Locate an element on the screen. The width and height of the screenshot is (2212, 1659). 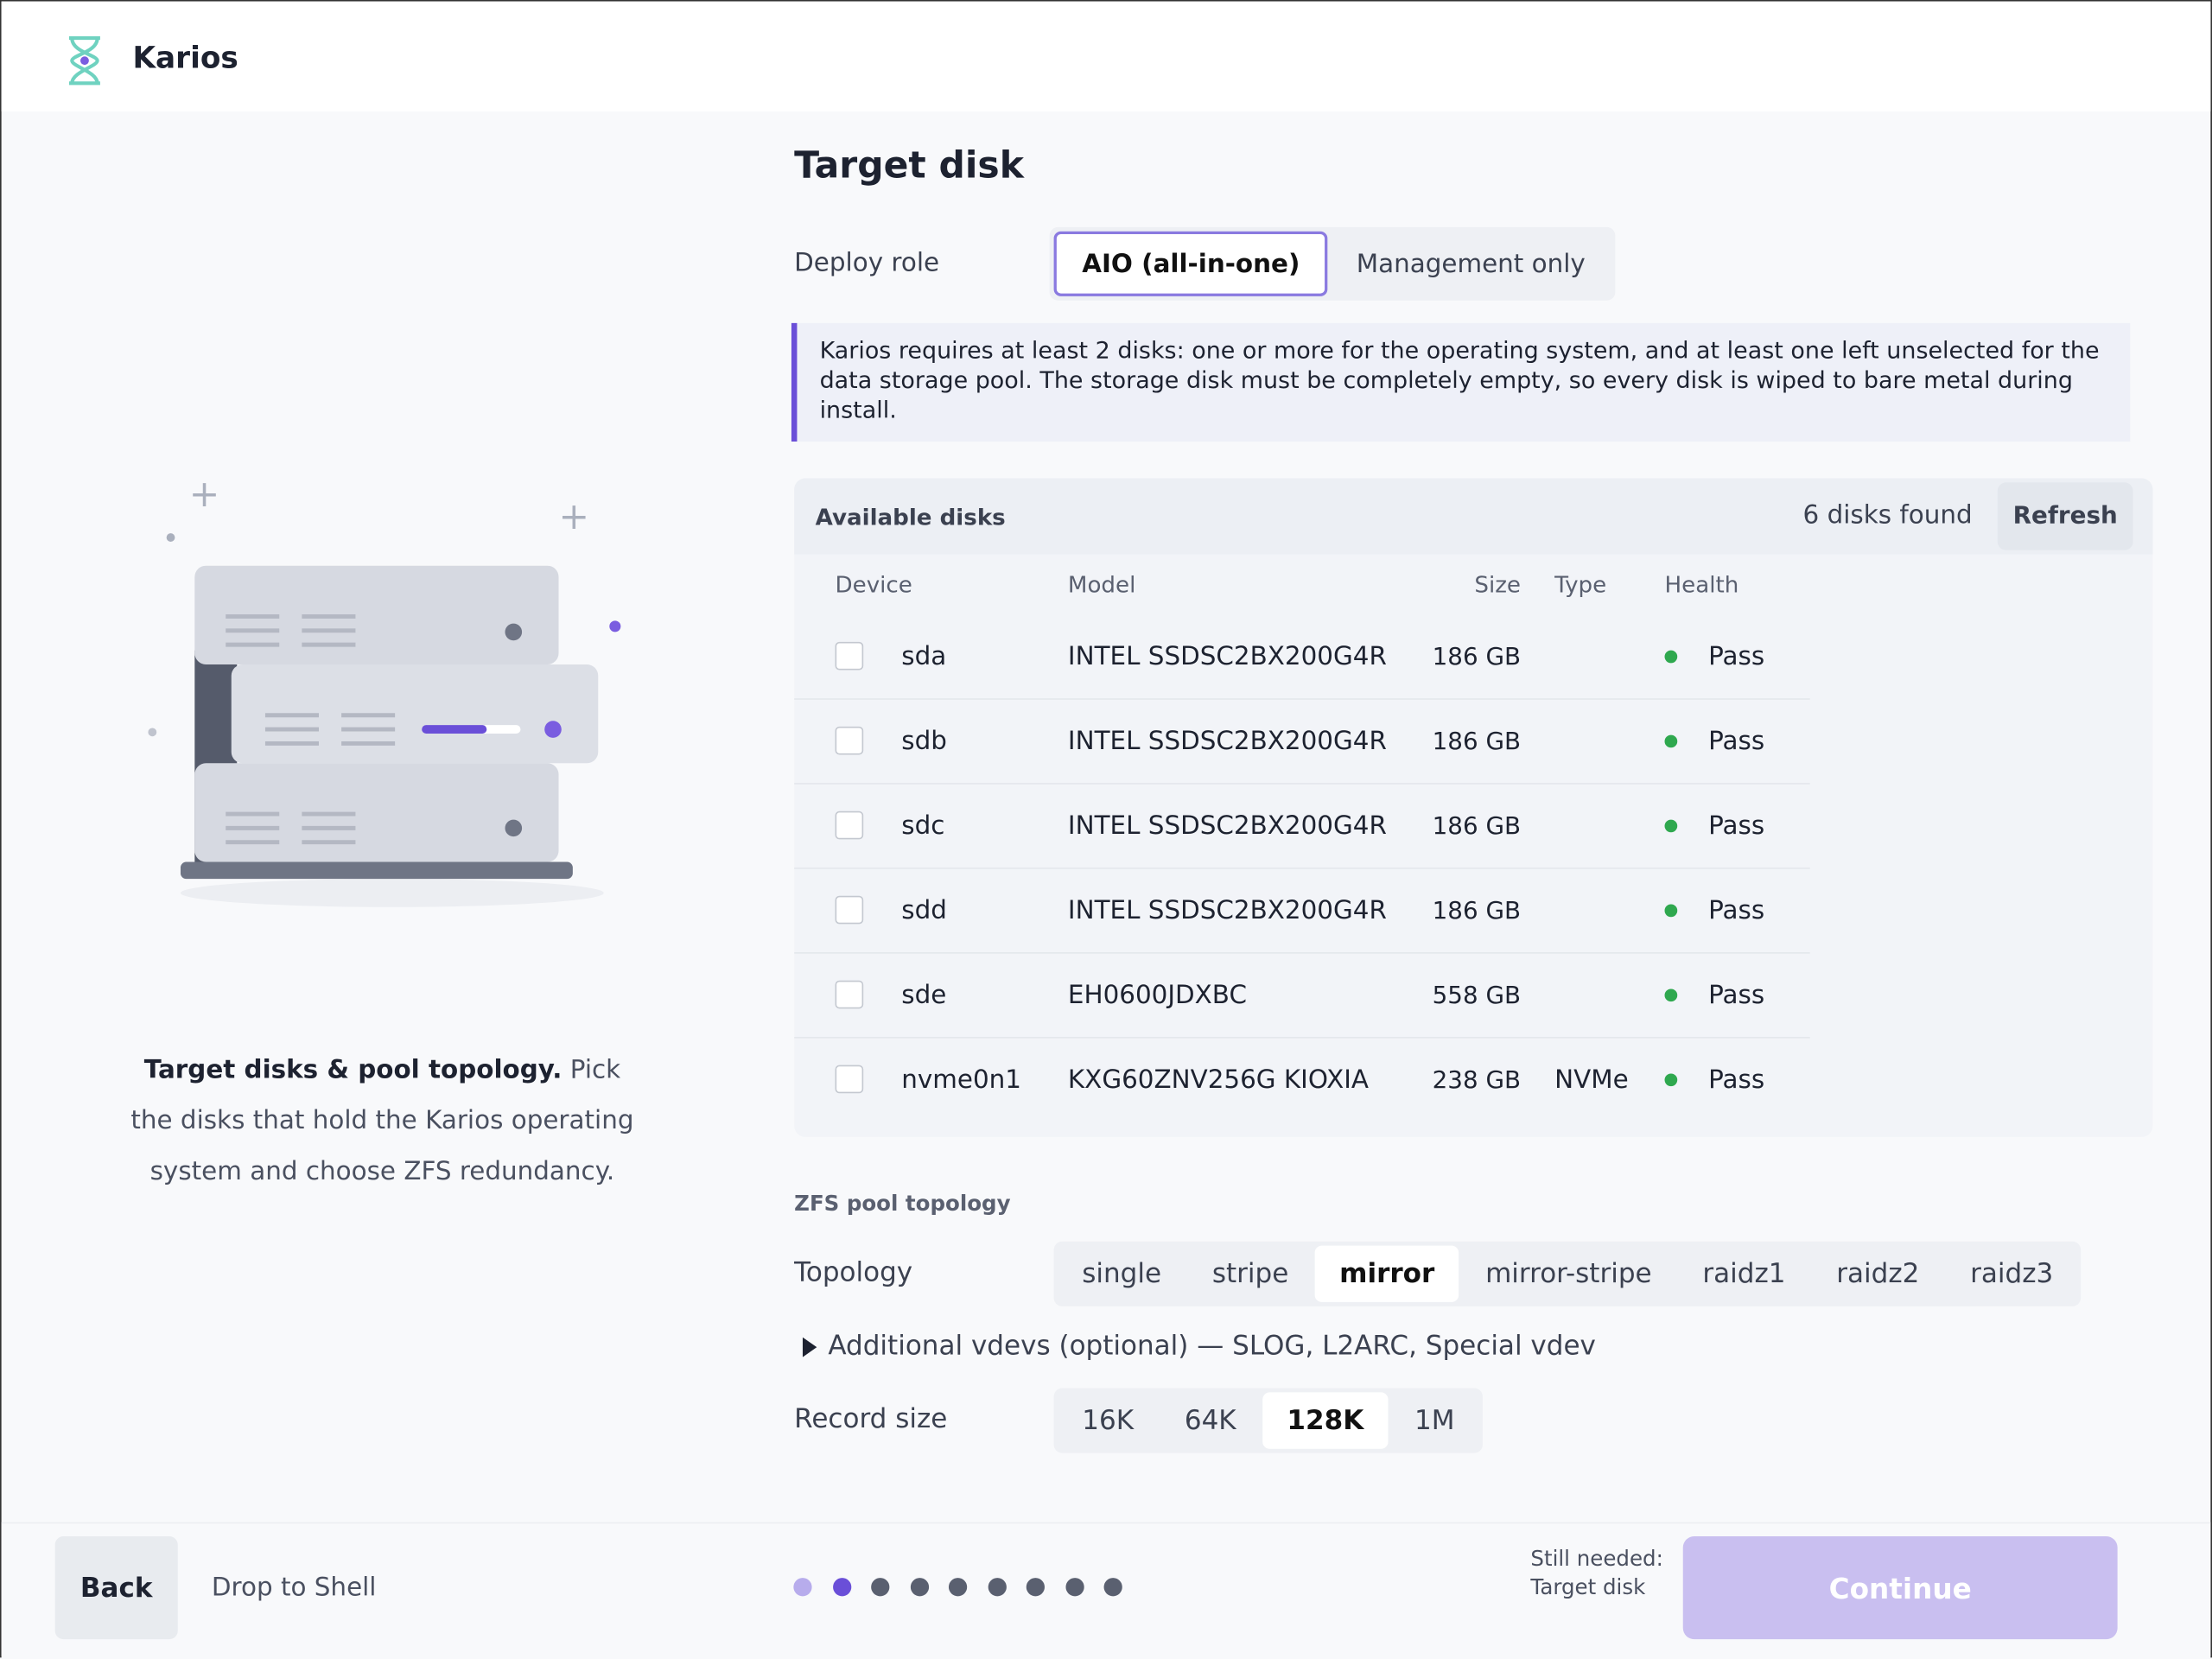
device: sdc is located at coordinates (923, 826).